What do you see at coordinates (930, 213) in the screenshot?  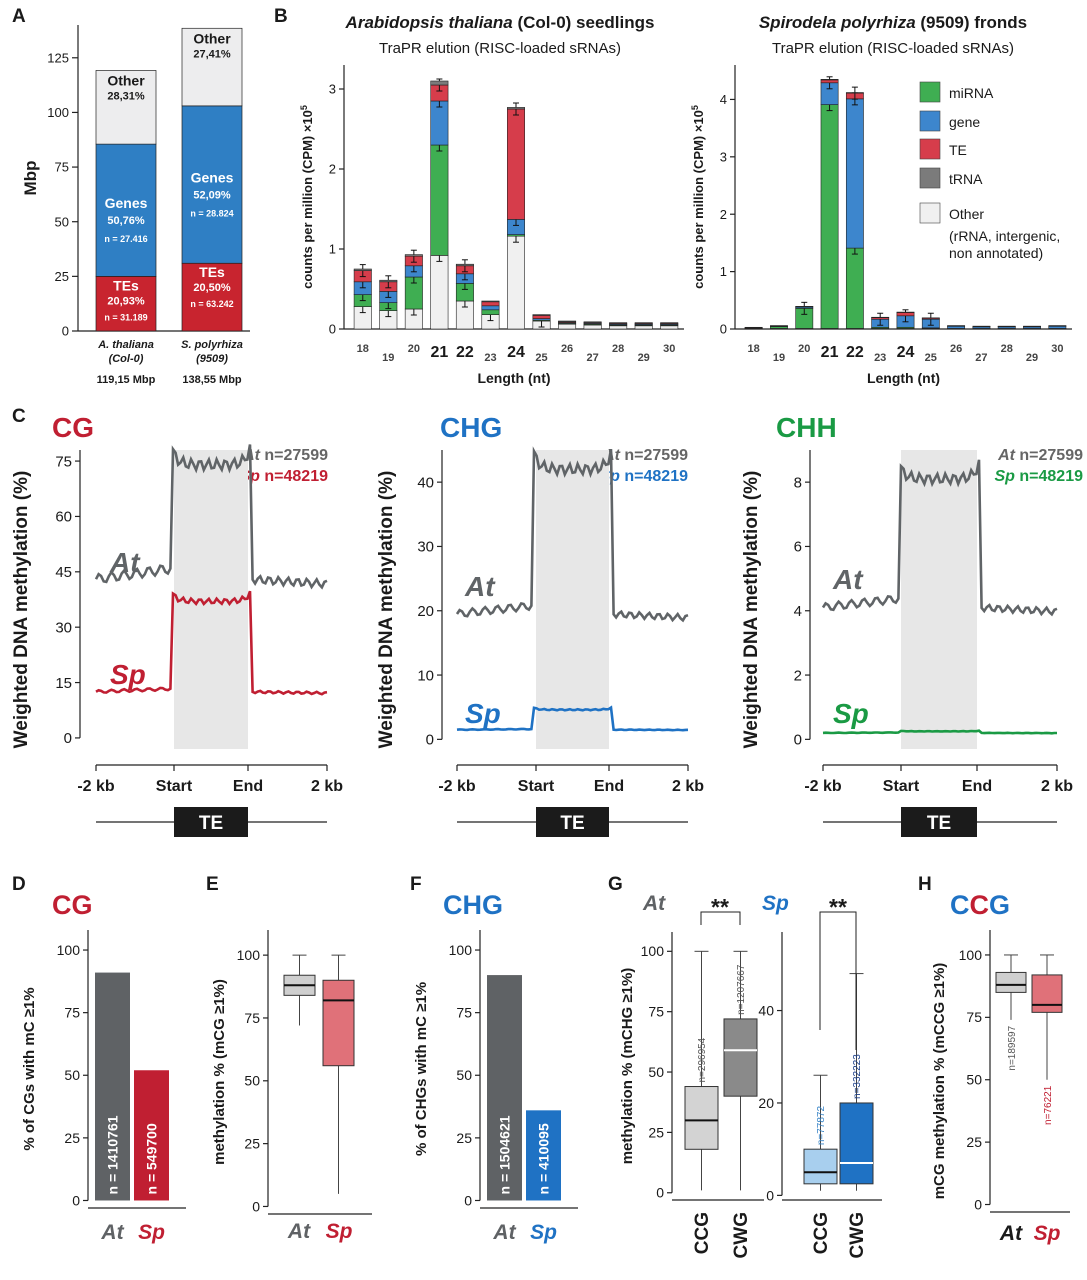 I see `legend-swatch-other` at bounding box center [930, 213].